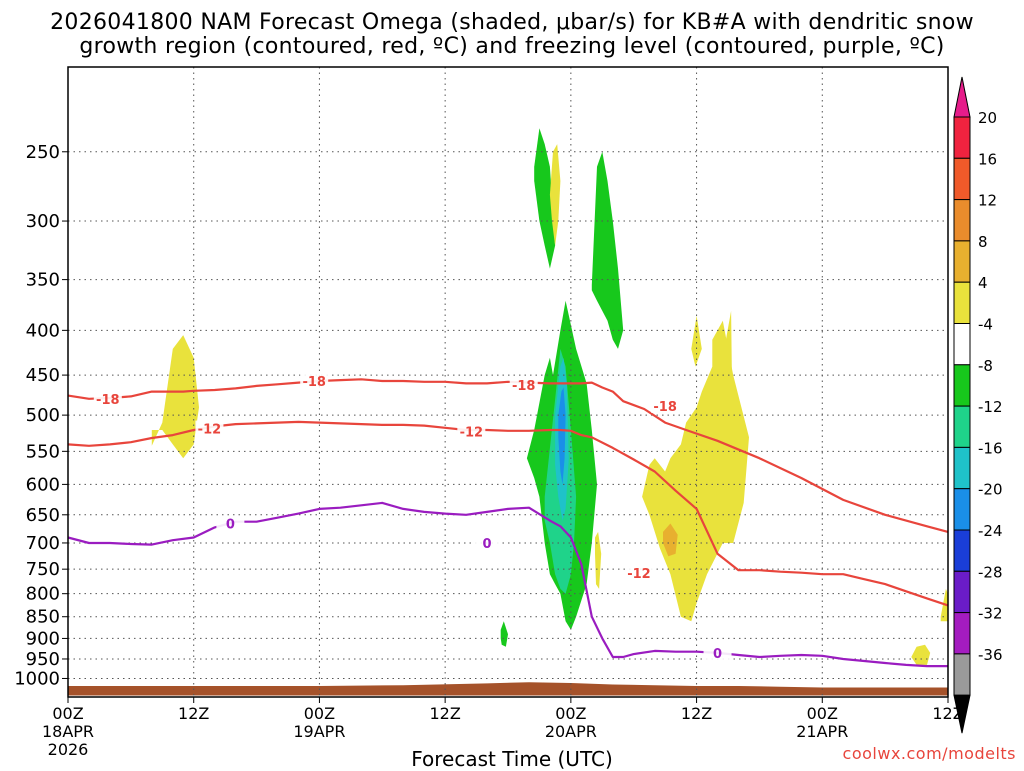  What do you see at coordinates (947, 713) in the screenshot?
I see `x-tick-label-7: 12Z` at bounding box center [947, 713].